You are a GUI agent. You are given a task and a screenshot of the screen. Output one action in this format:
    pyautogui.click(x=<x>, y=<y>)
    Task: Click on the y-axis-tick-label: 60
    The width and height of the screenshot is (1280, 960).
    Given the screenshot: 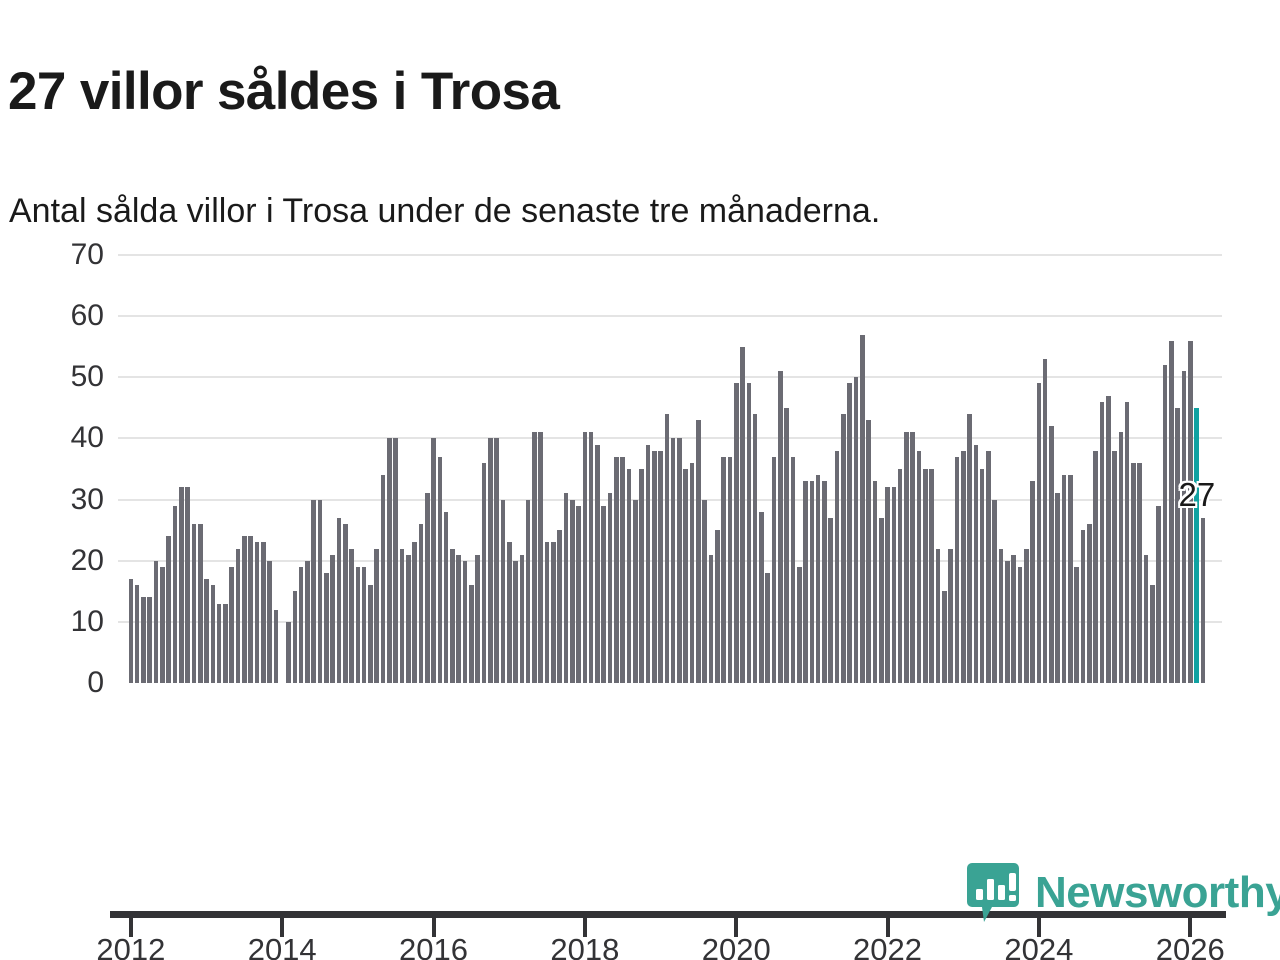 What is the action you would take?
    pyautogui.click(x=87, y=316)
    